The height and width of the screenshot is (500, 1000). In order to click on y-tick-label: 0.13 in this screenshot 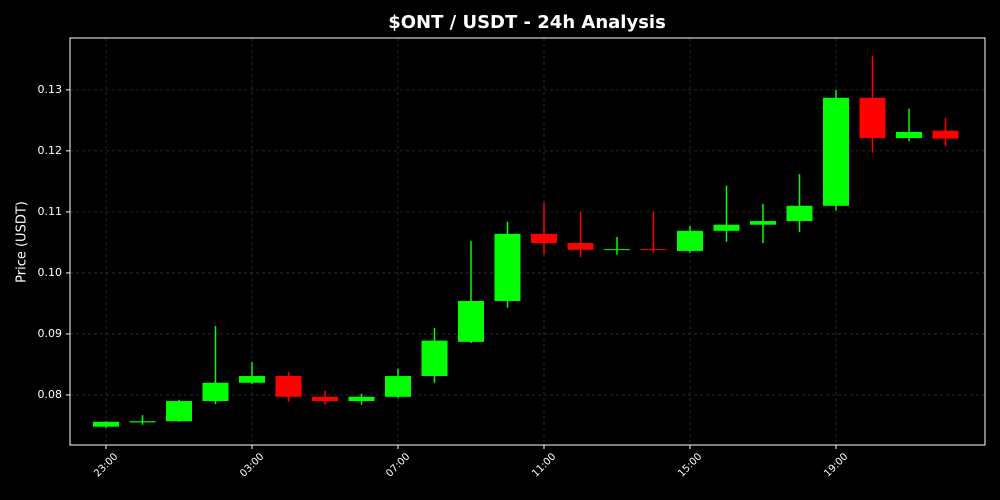, I will do `click(50, 89)`.